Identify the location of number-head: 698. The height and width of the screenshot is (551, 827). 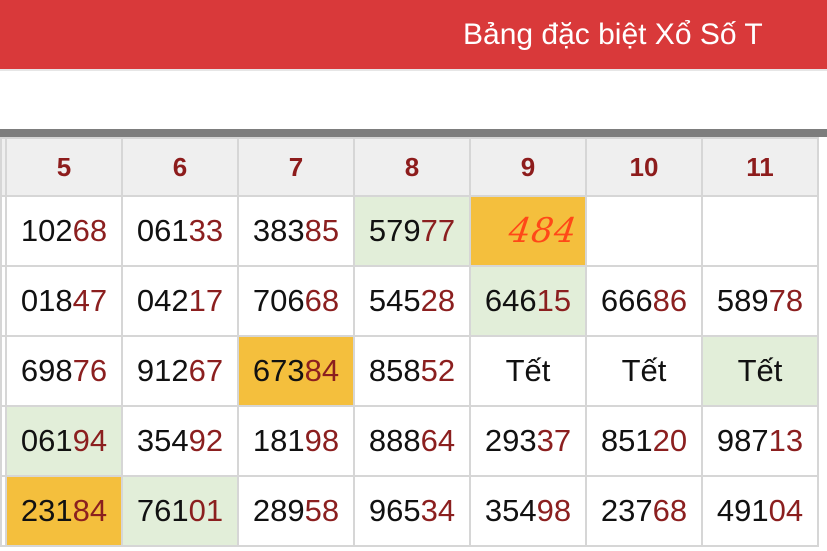
(46, 370).